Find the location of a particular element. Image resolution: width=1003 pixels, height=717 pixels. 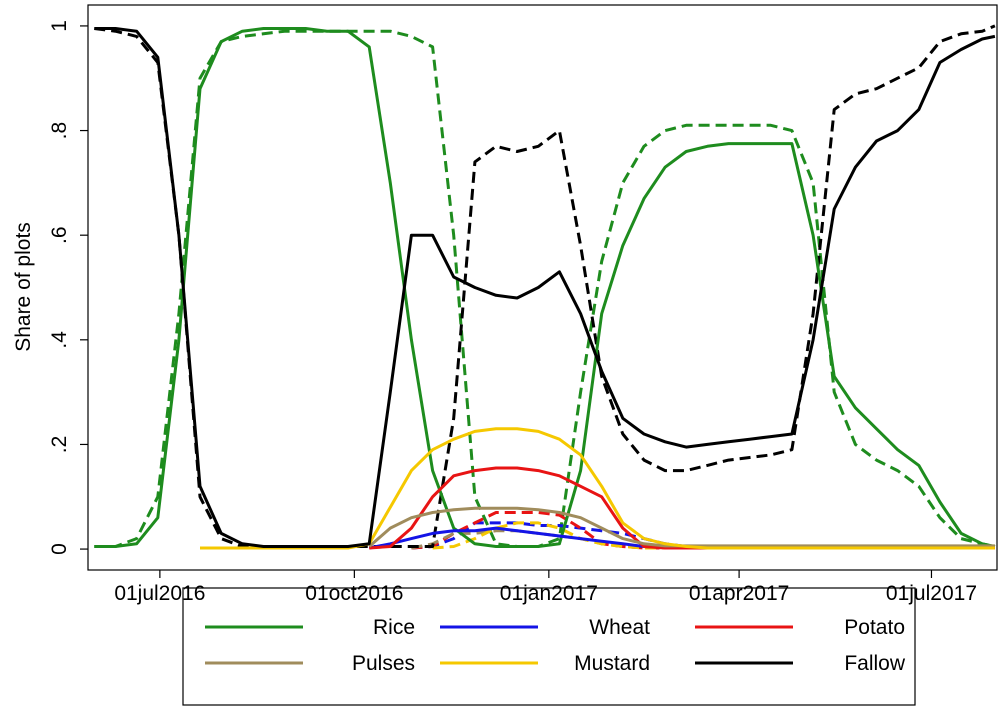

legend-box is located at coordinates (549, 646).